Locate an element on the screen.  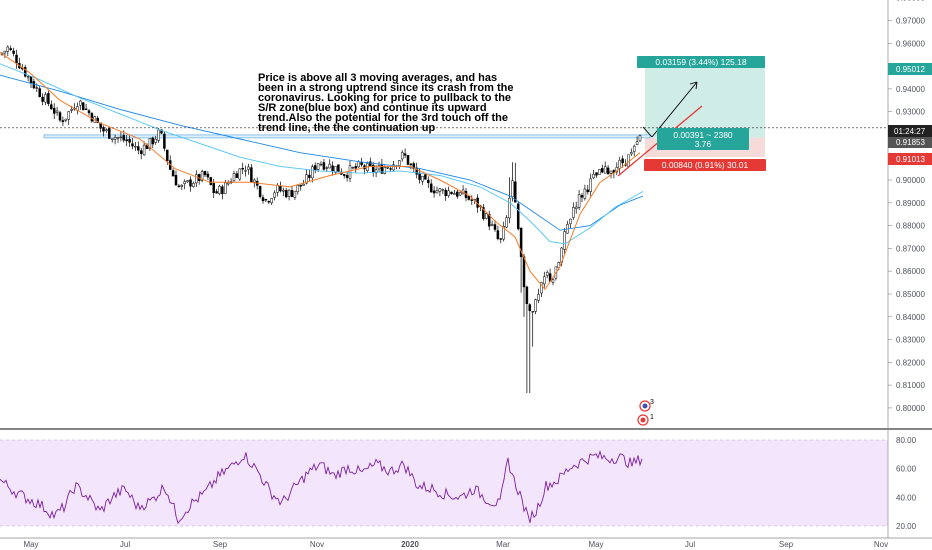
stop-price-tag is located at coordinates (910, 159).